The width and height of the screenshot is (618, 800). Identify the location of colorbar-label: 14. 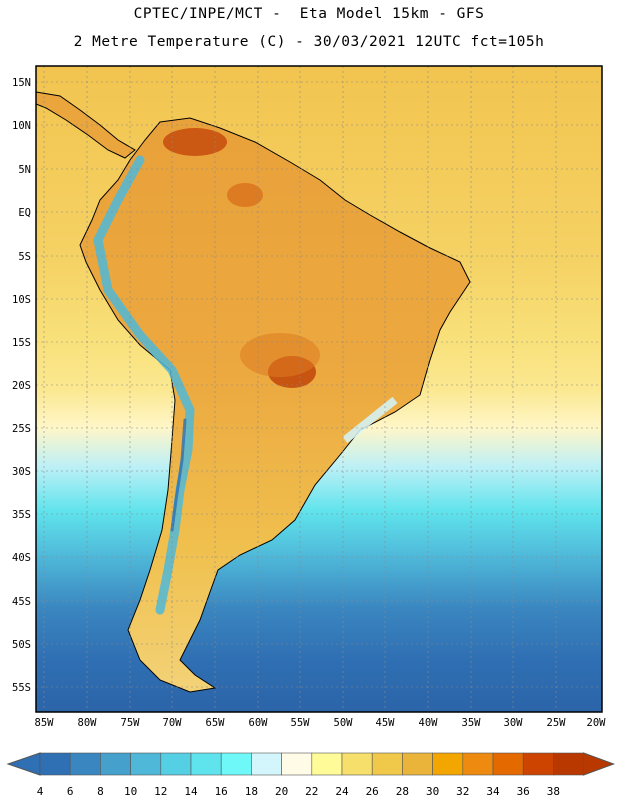
(191, 791).